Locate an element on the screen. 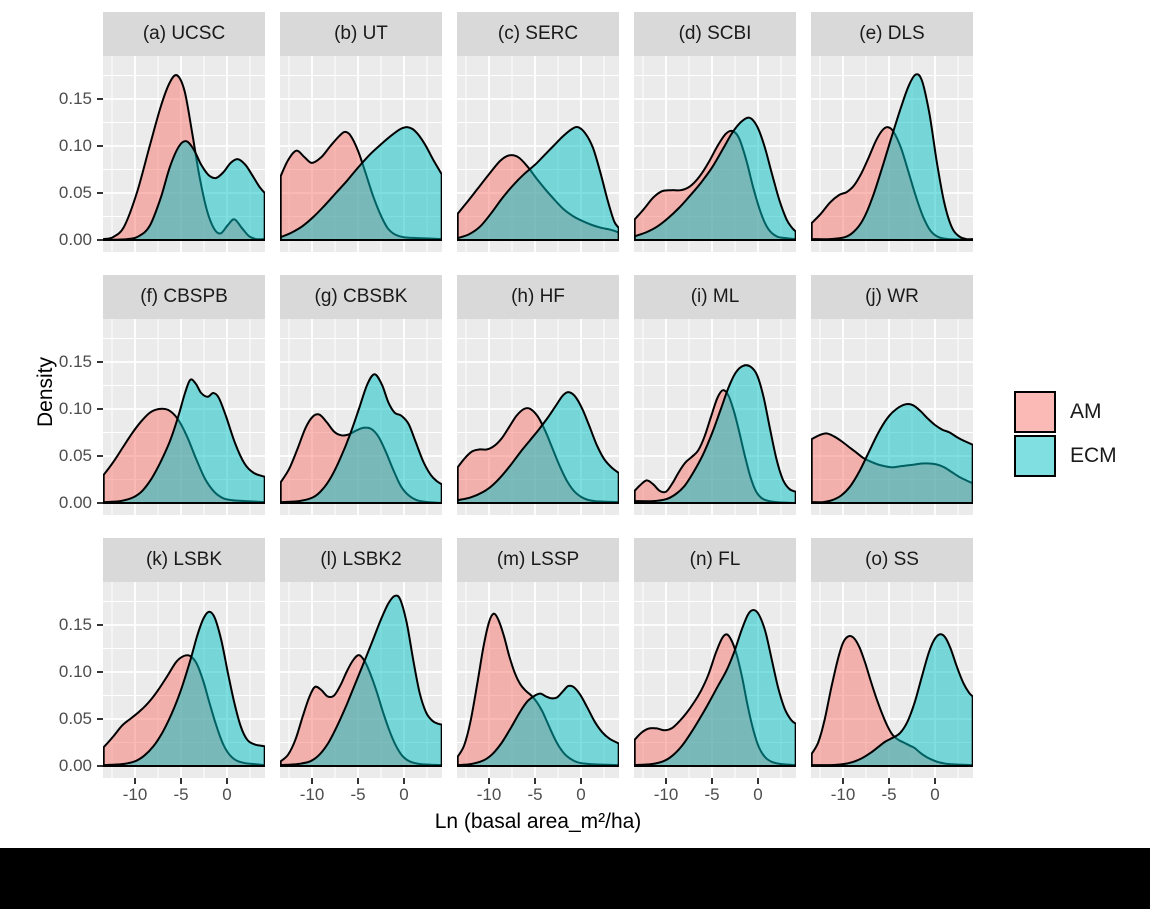 This screenshot has height=909, width=1150. facet-strip-but: (b) UT is located at coordinates (361, 34).